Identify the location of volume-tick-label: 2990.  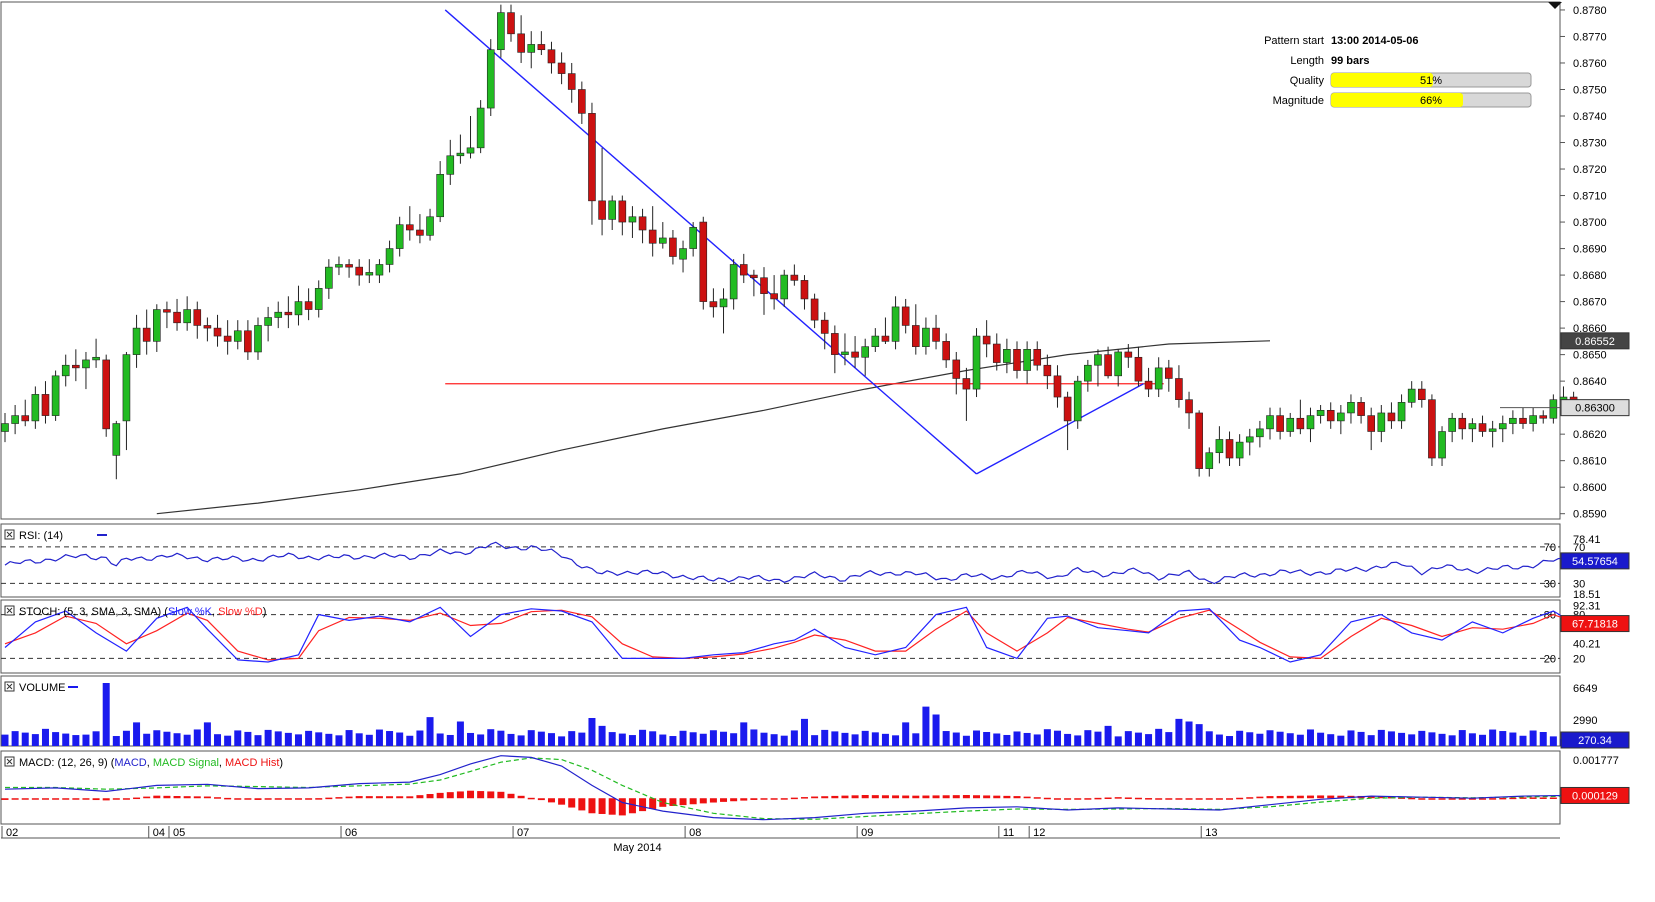
(1585, 721).